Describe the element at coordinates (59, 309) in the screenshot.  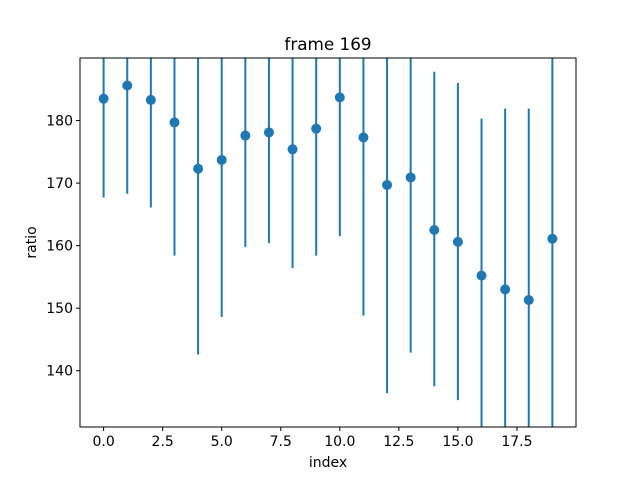
I see `y-tick-label: 150` at that location.